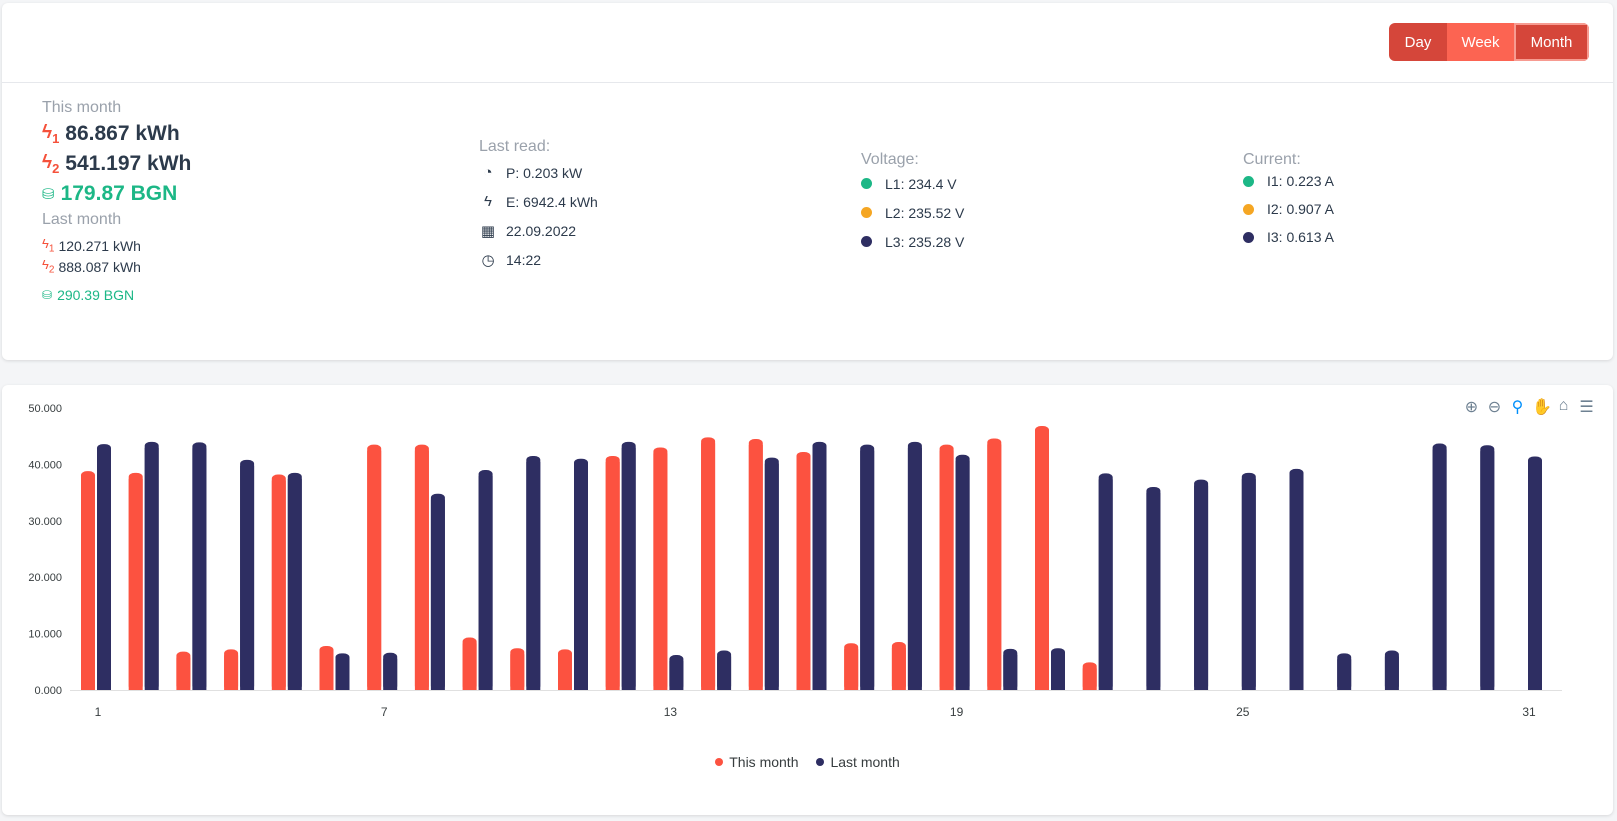  Describe the element at coordinates (807, 43) in the screenshot. I see `card-header: Day Week Month` at that location.